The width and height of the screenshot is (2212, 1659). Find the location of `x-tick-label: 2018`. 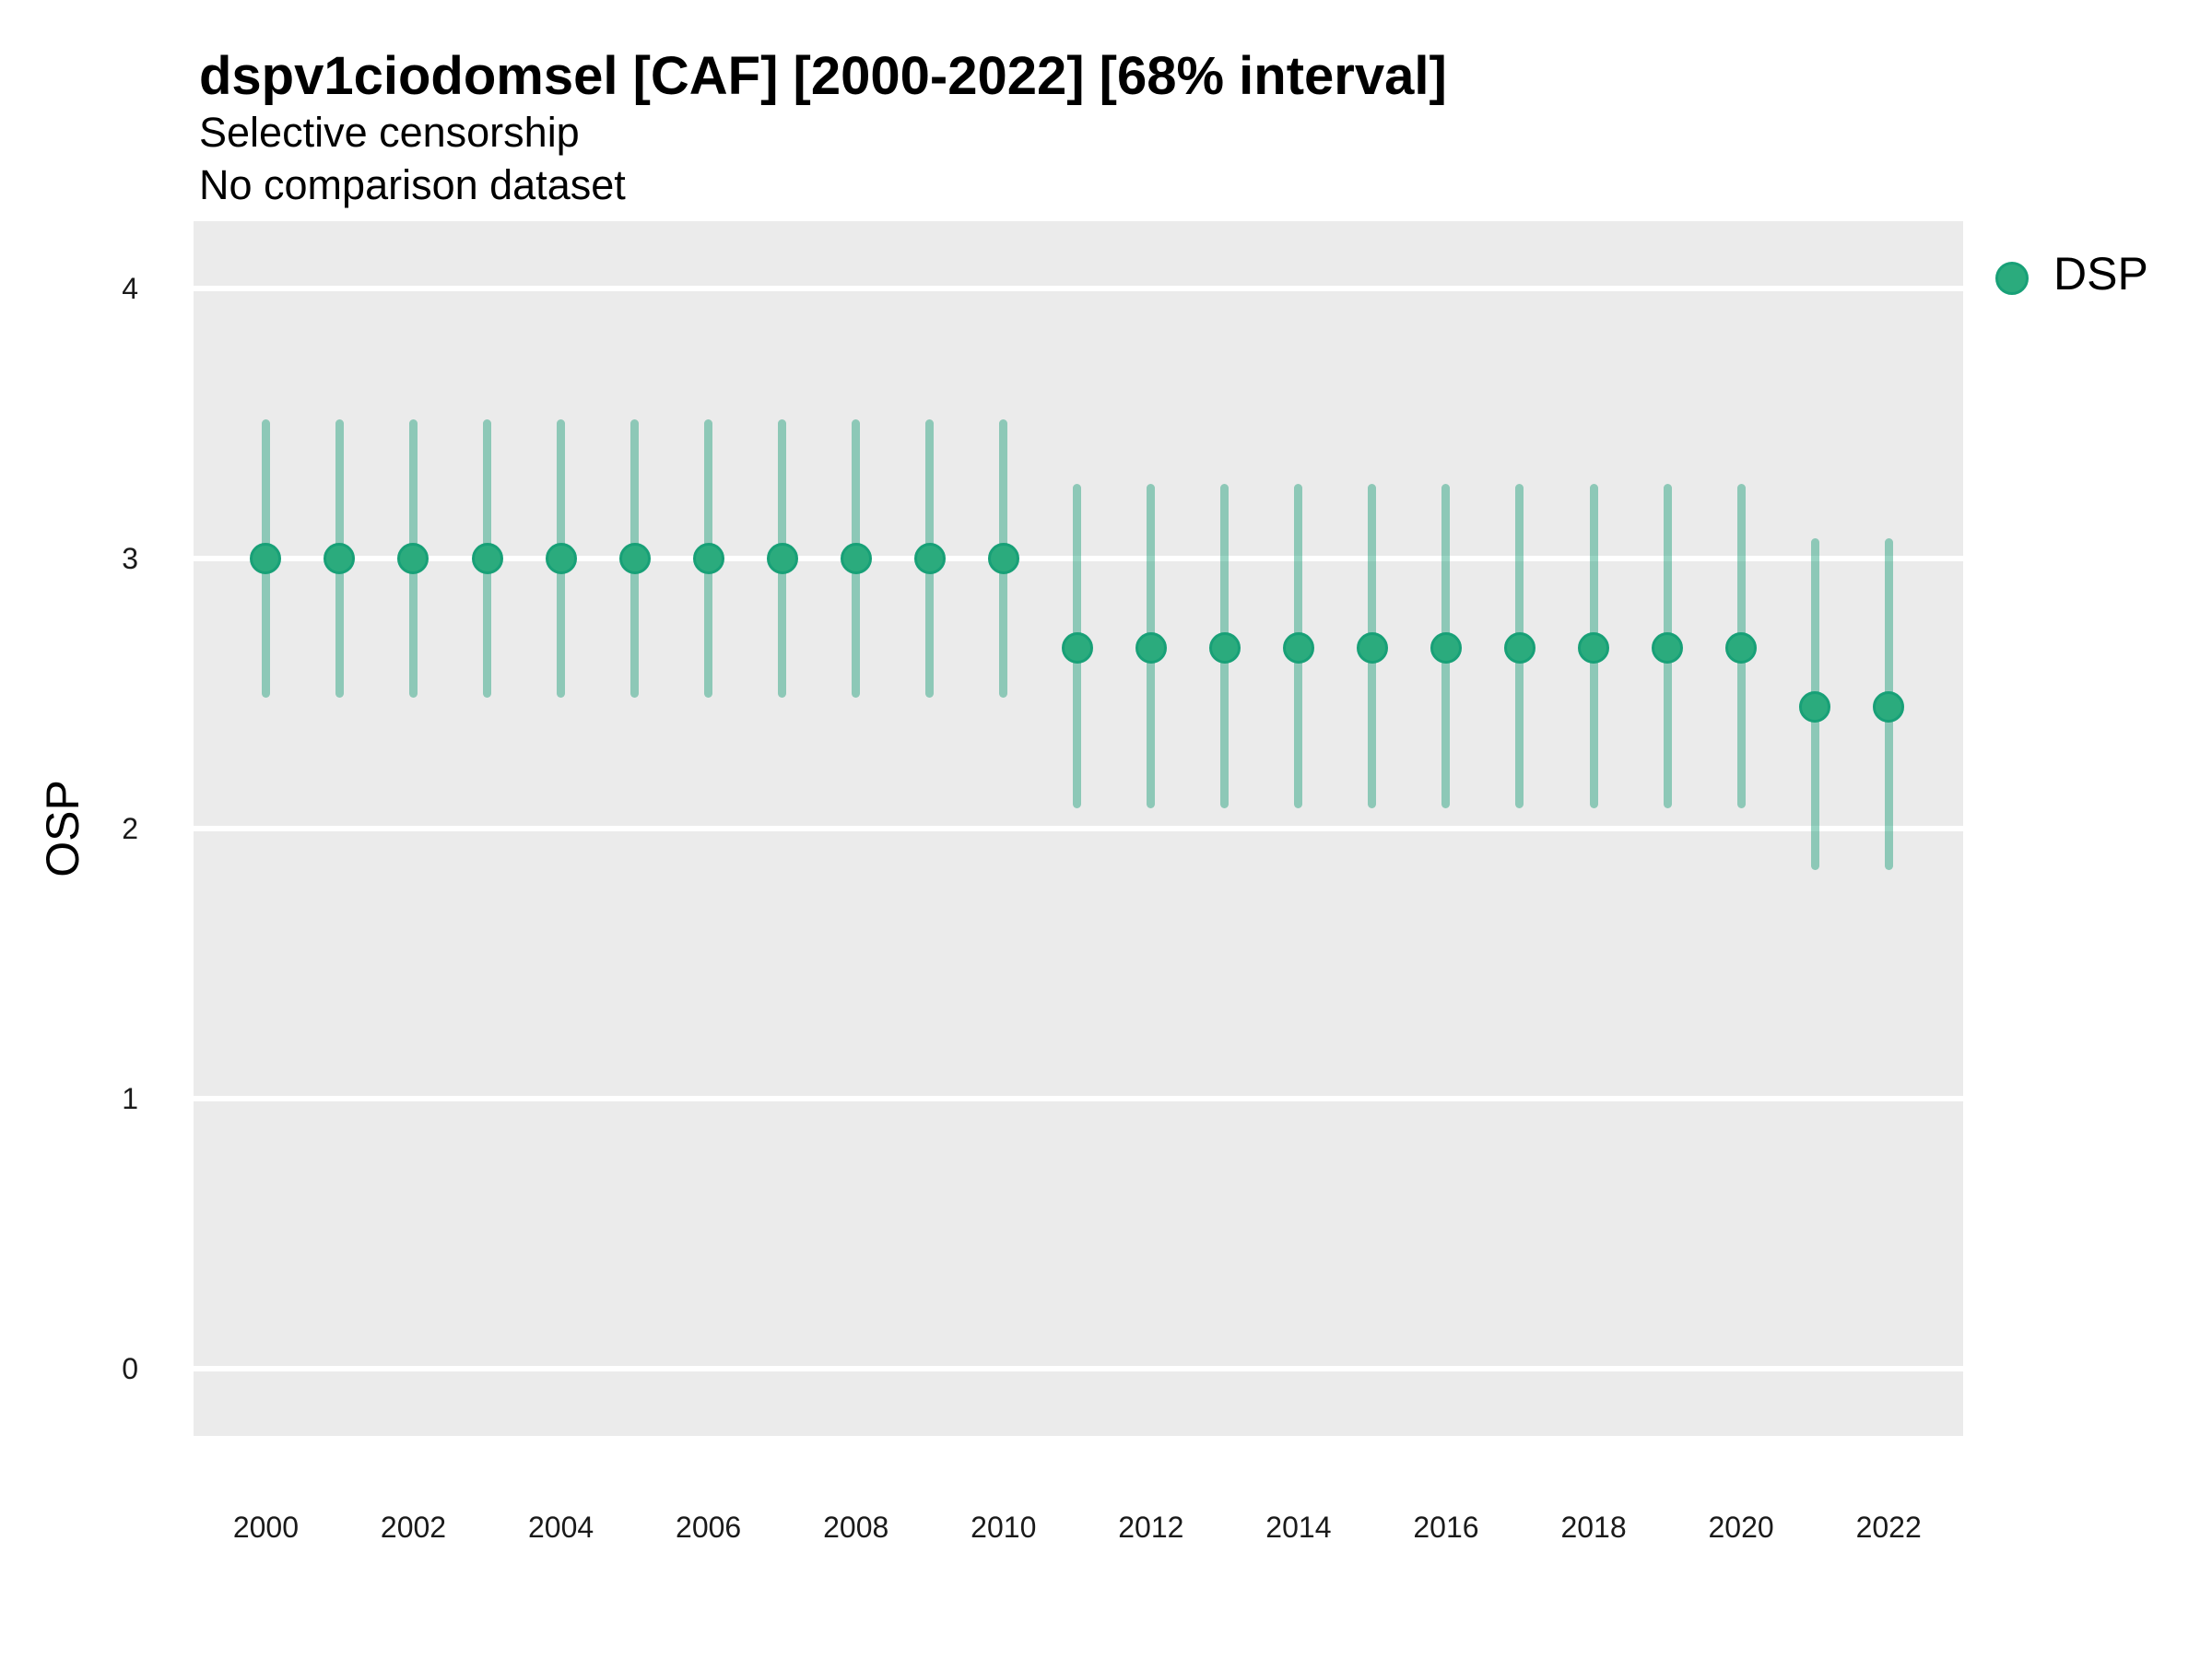

x-tick-label: 2018 is located at coordinates (1593, 1527).